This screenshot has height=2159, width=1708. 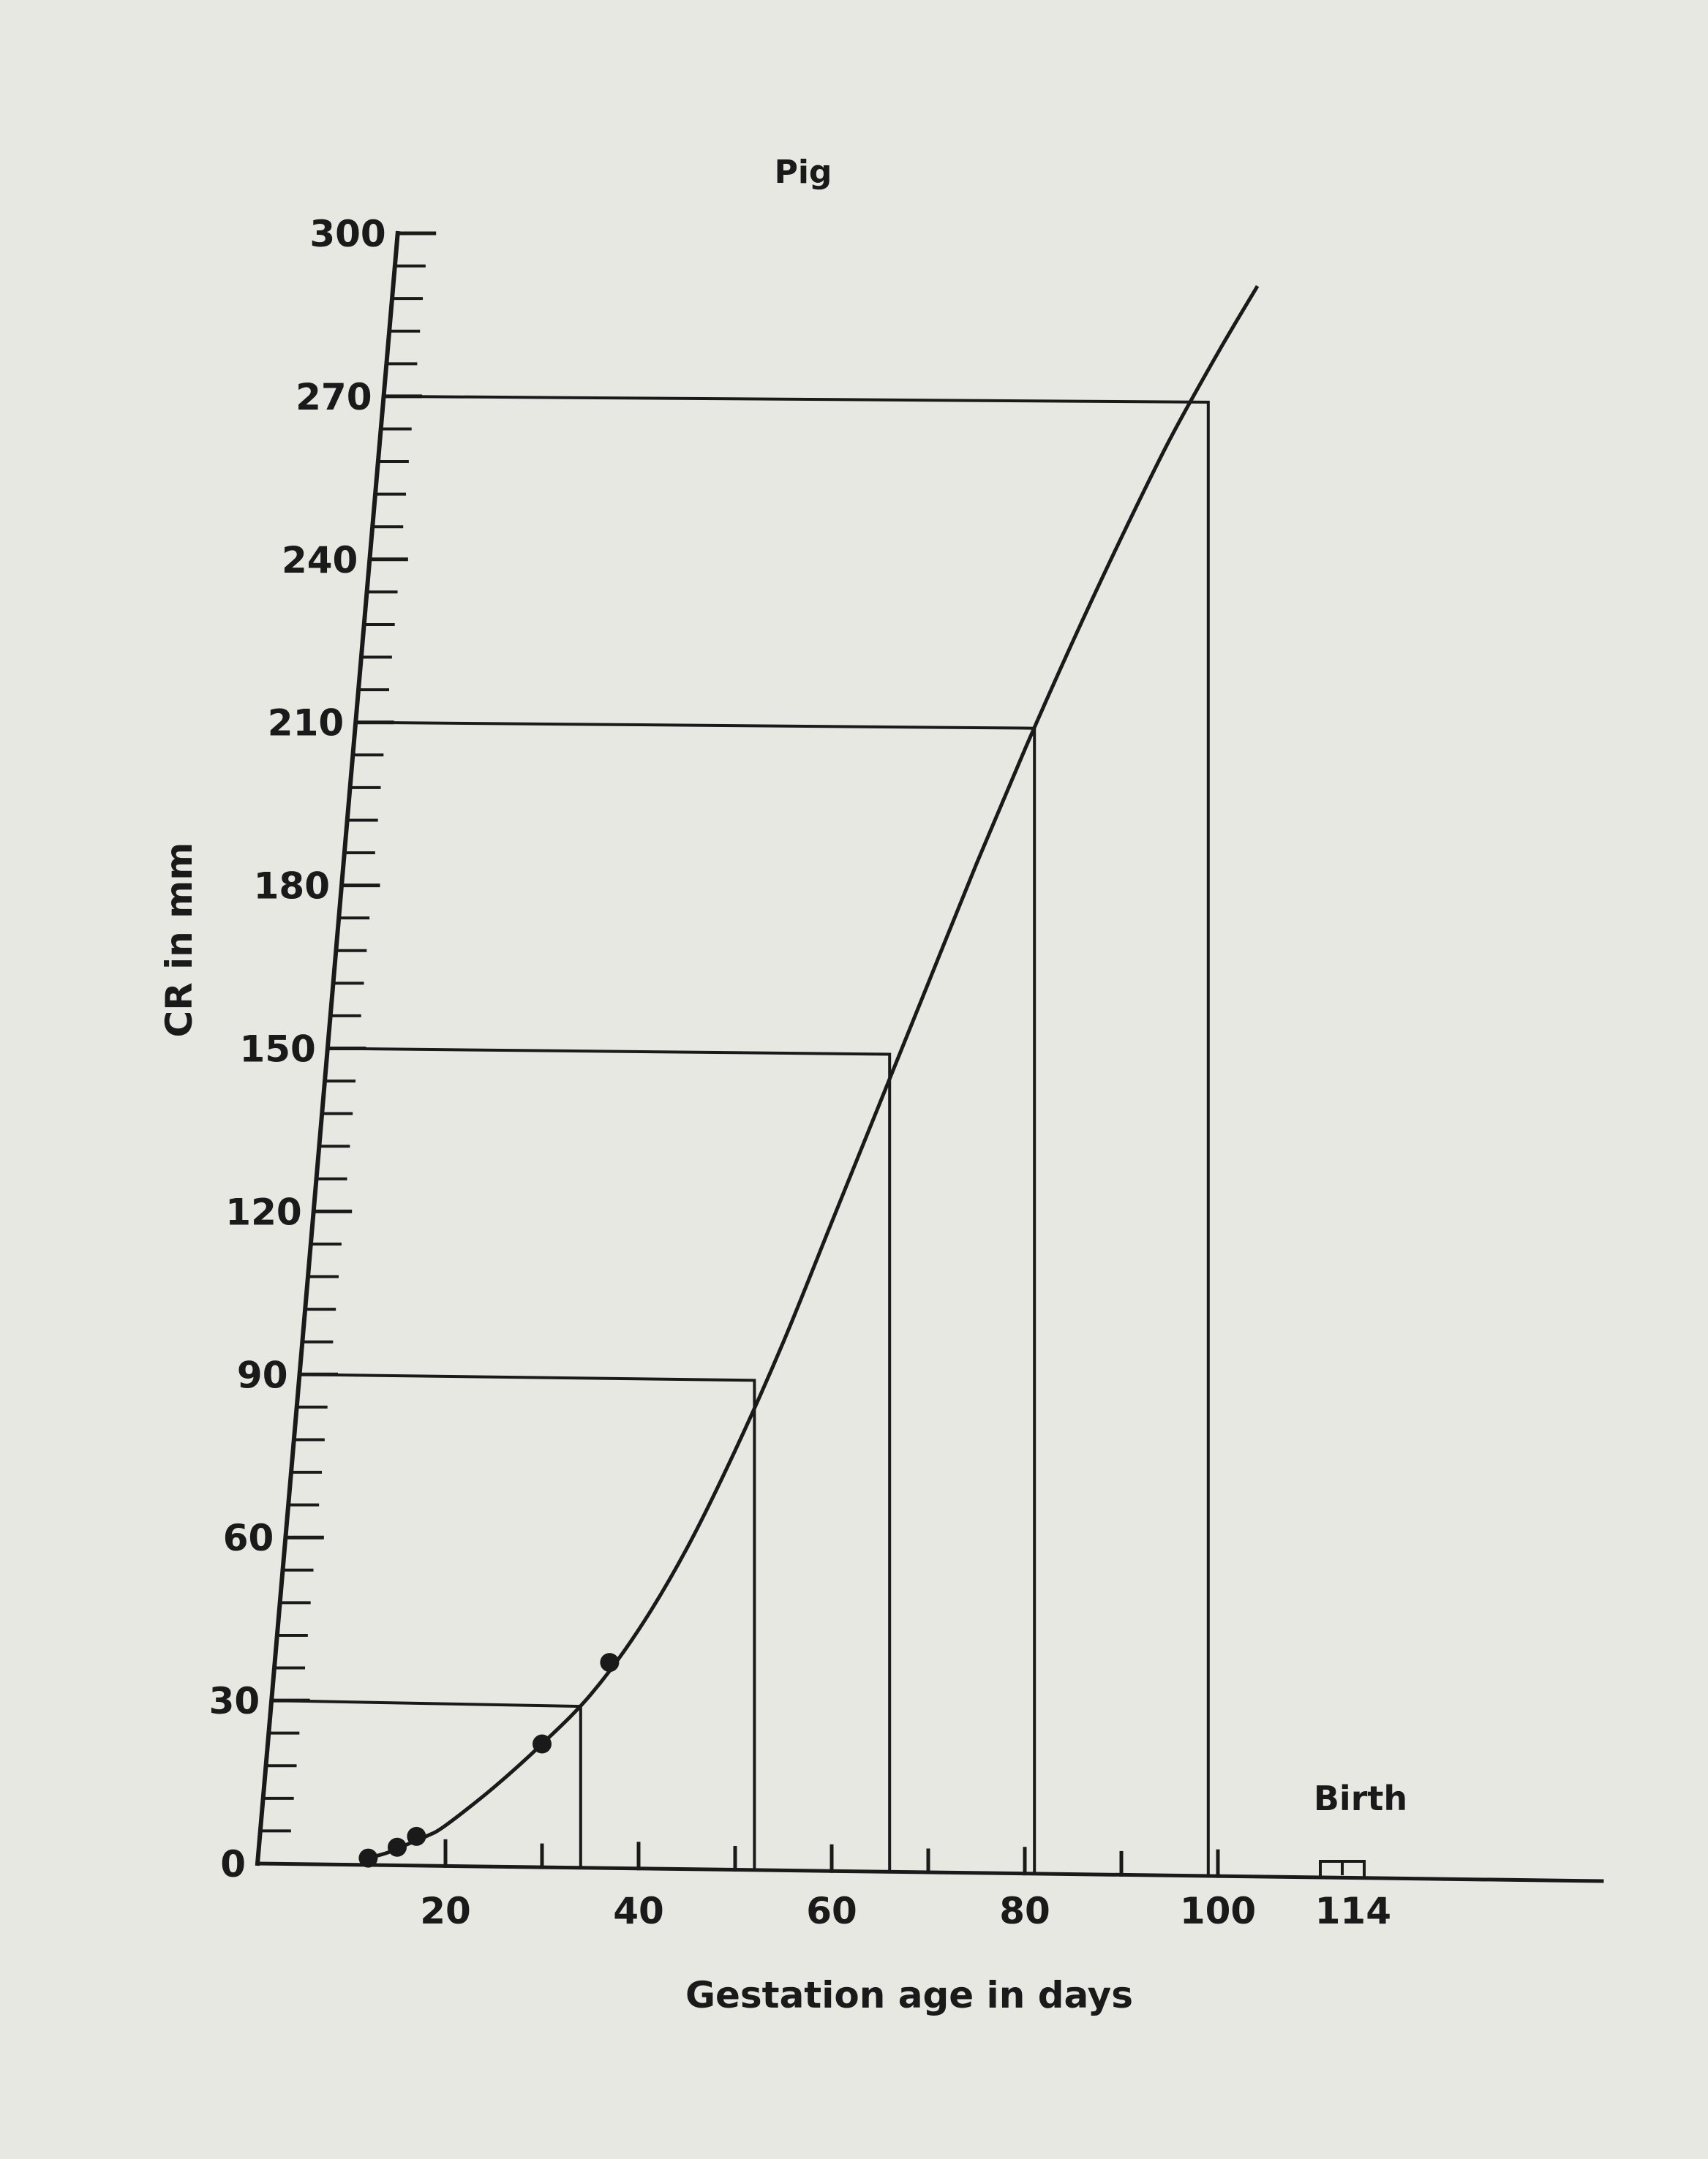 I want to click on y-axis-ticks: 0 30 60 90 120 150 180 210 240 270 300, so click(x=323, y=1049).